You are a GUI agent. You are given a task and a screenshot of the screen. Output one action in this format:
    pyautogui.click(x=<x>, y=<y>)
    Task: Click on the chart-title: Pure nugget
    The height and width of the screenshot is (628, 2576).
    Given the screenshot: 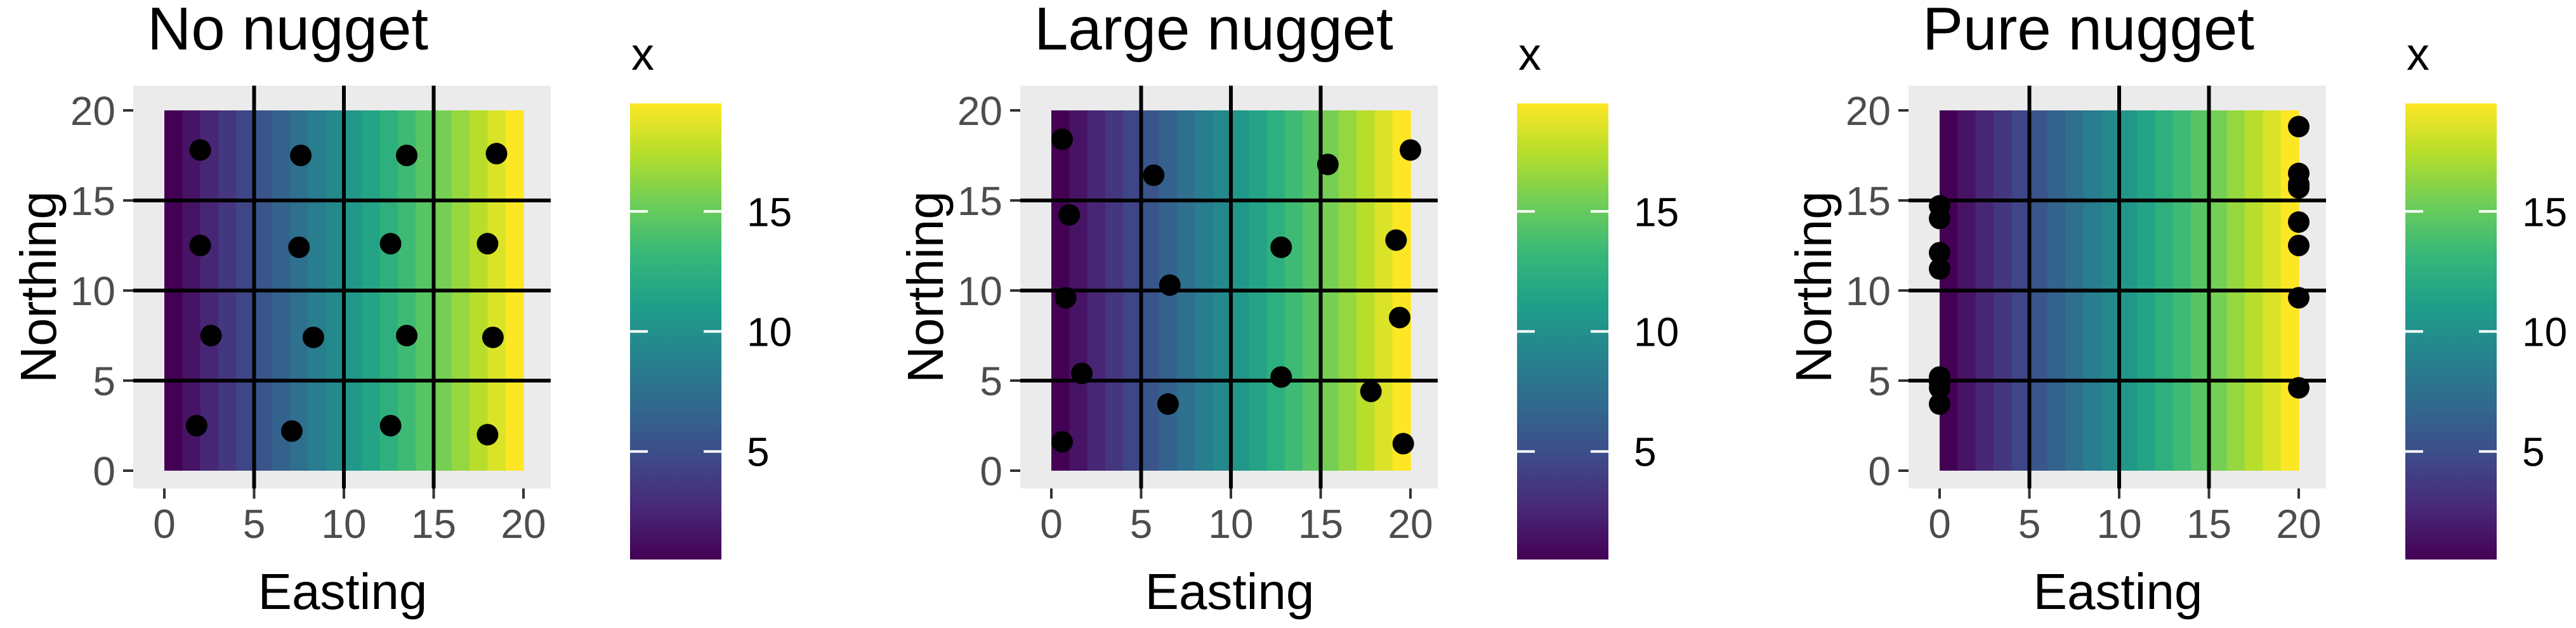 What is the action you would take?
    pyautogui.click(x=2088, y=31)
    